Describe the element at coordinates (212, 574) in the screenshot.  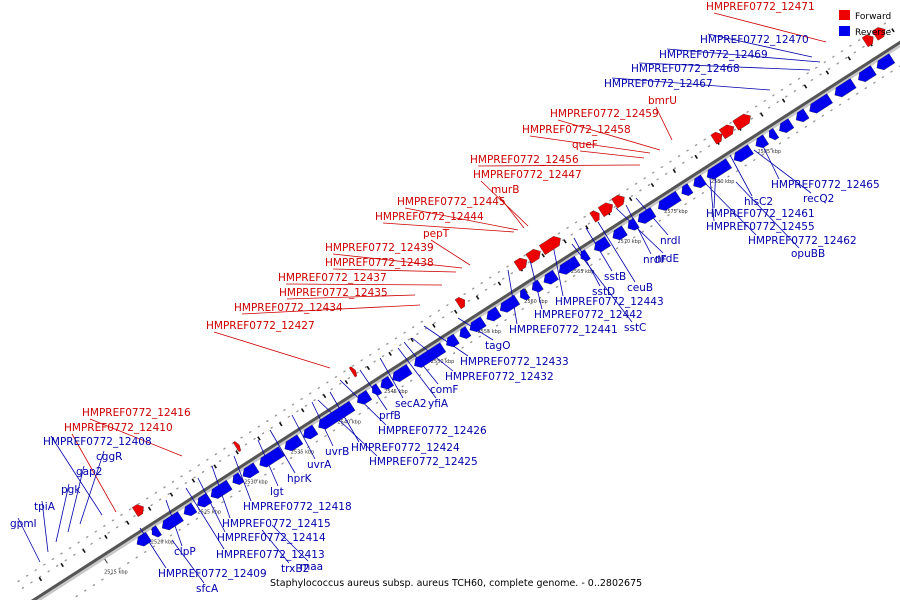
I see `gene-label: HMPREF0772_12409` at that location.